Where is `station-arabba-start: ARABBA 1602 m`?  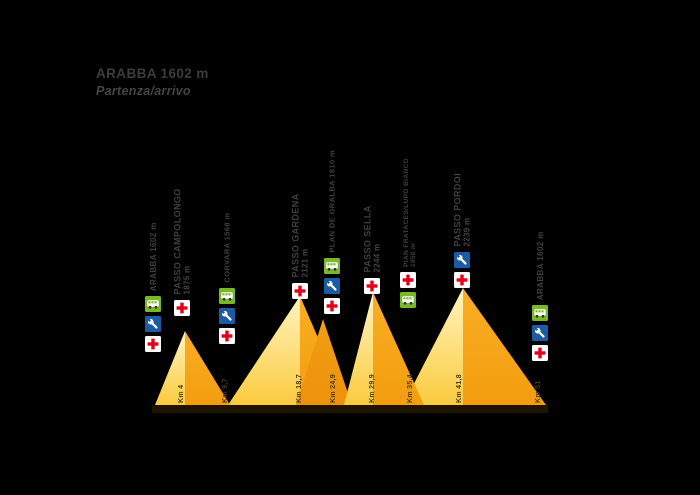
station-arabba-start: ARABBA 1602 m is located at coordinates (153, 287).